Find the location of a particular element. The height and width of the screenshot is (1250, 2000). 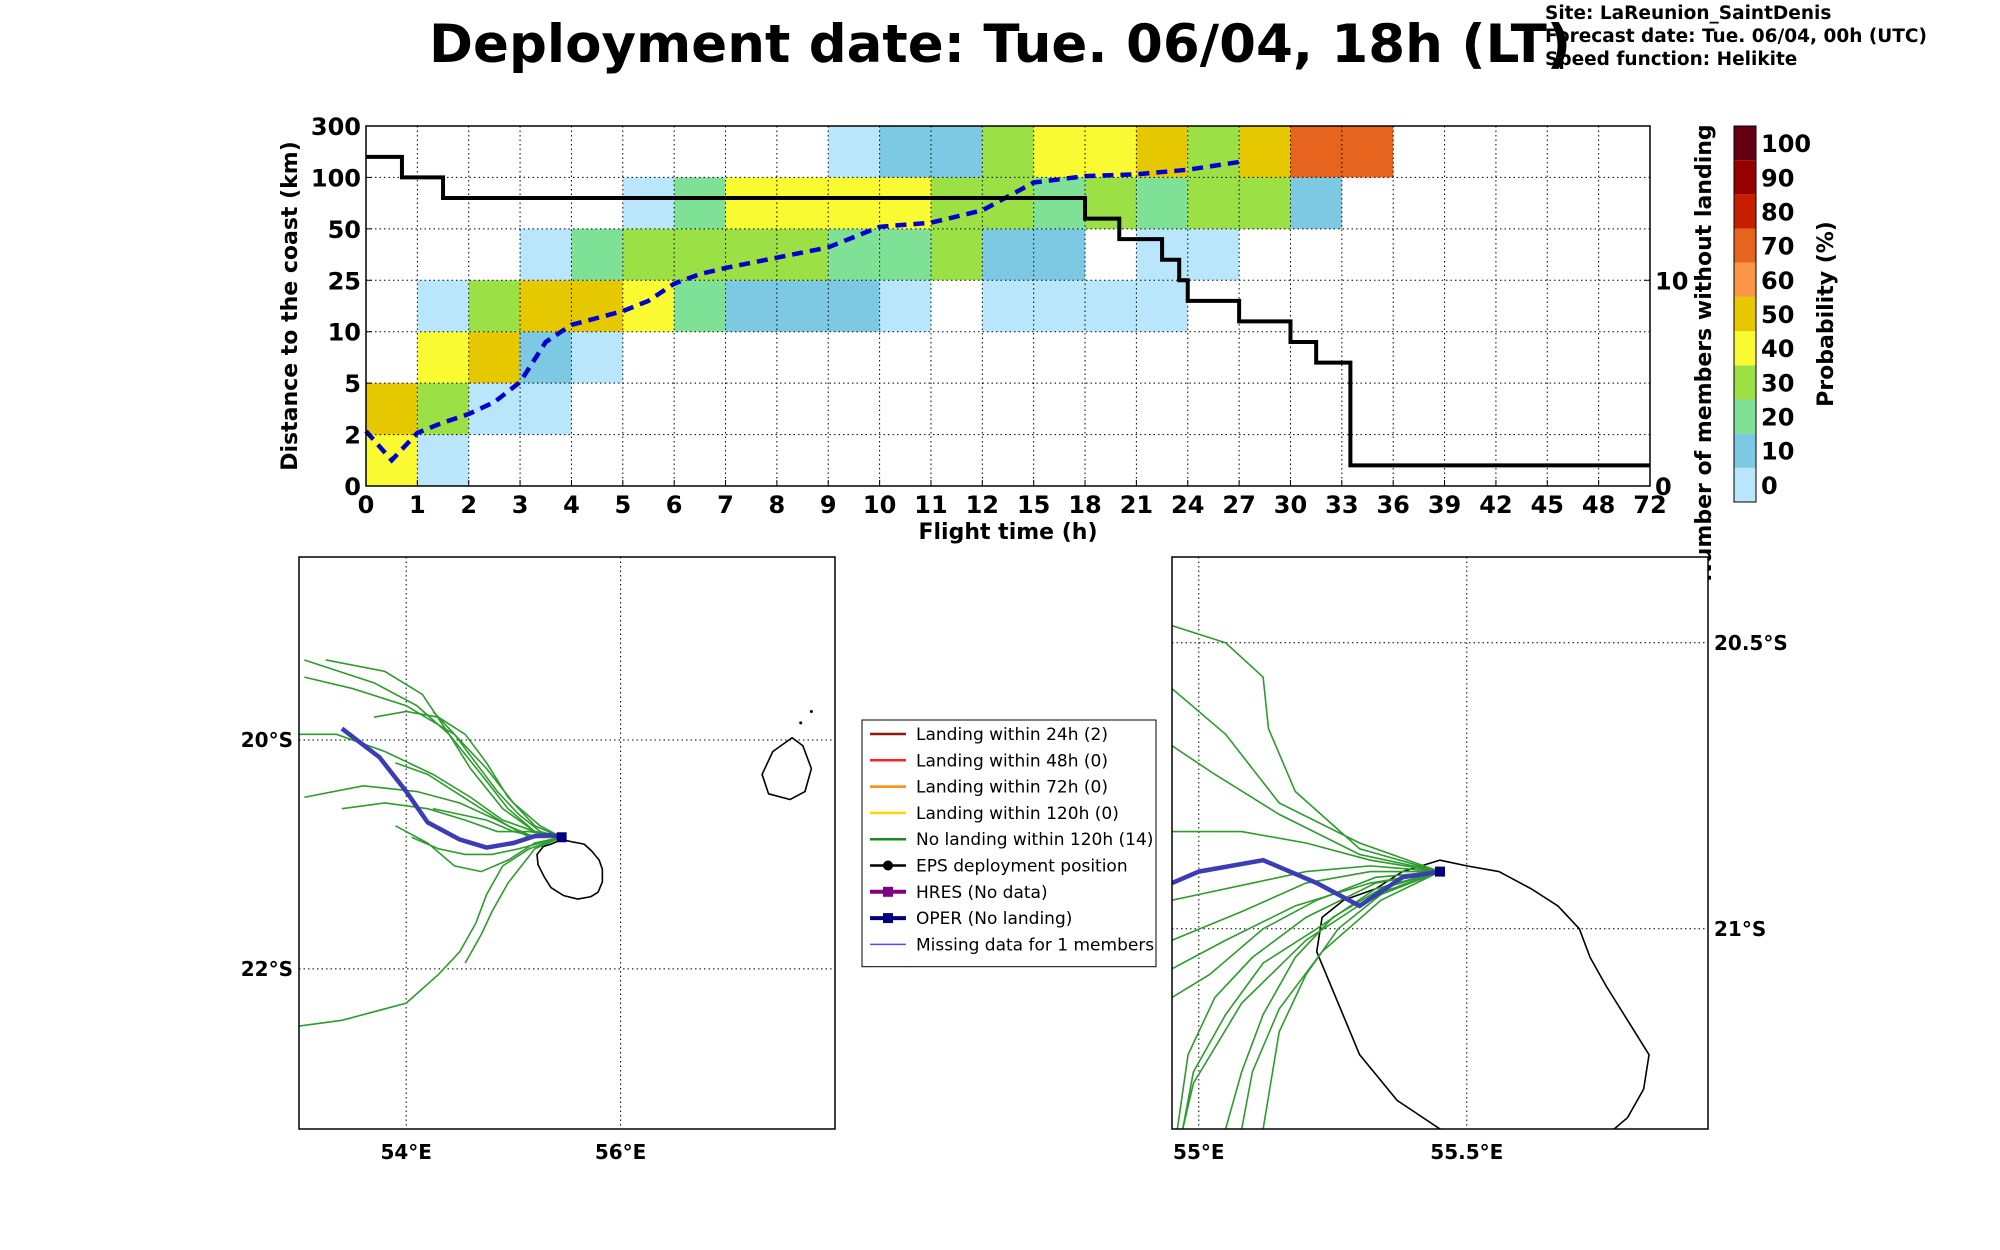

legend-label: Landing within 72h (0) is located at coordinates (1012, 788).